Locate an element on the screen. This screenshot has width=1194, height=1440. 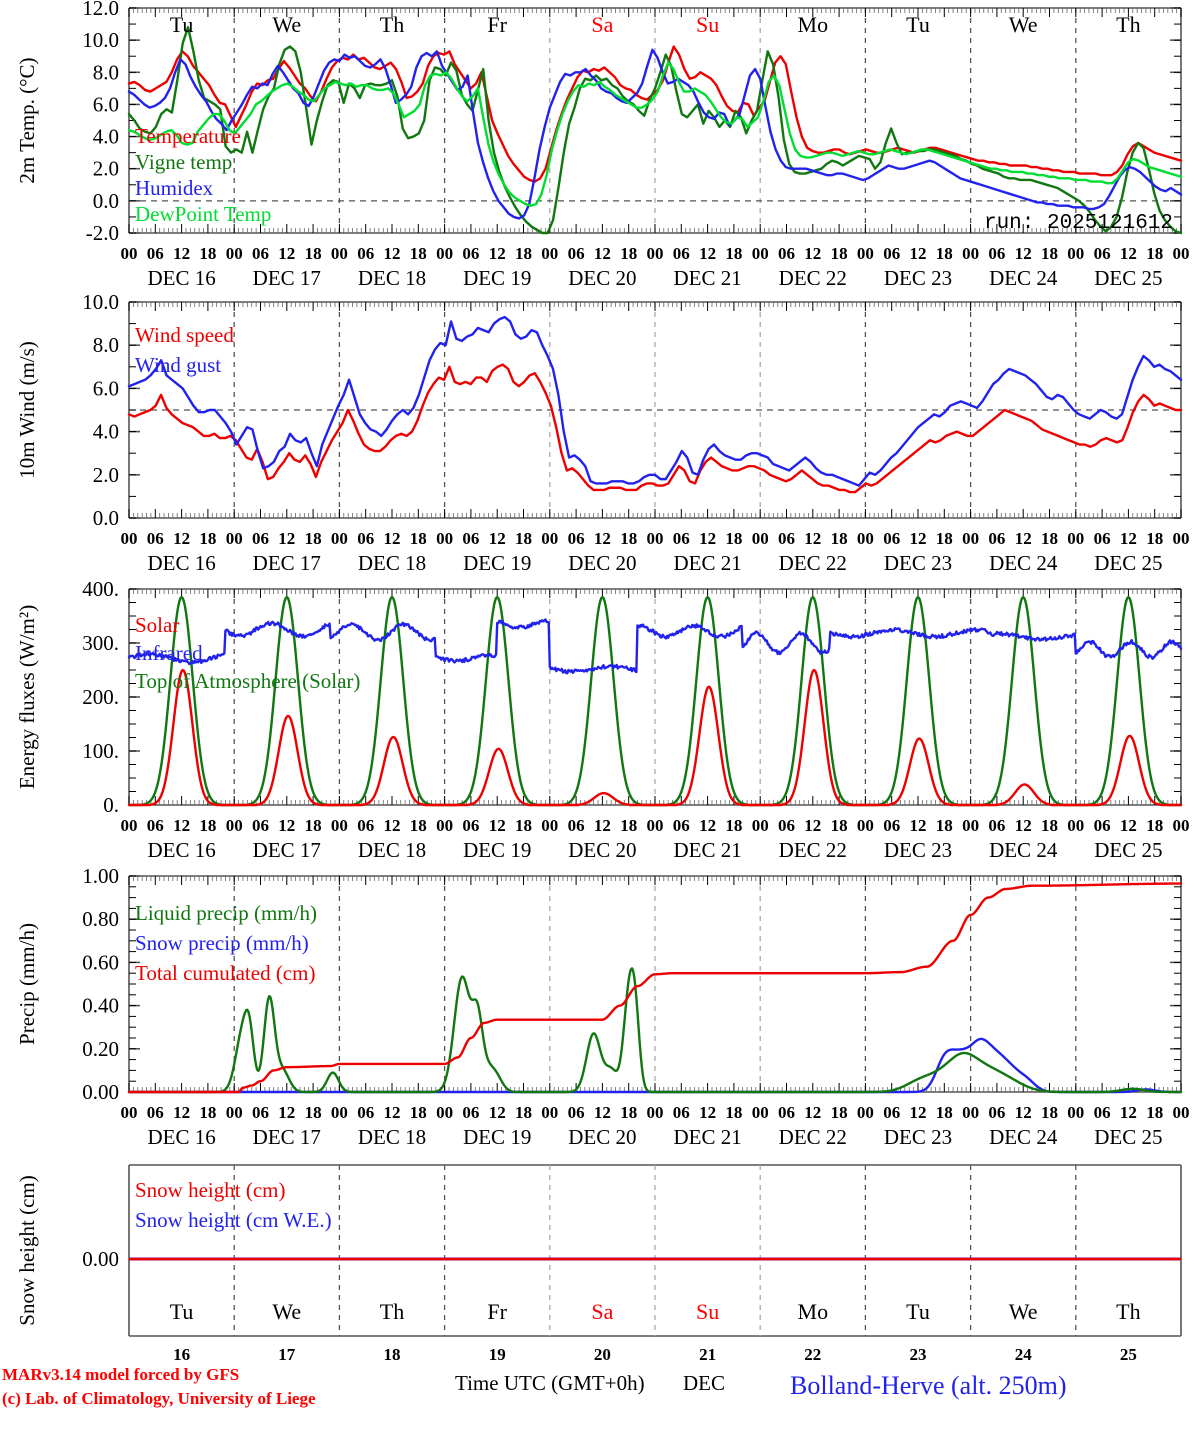
legend-item-dewpoint-temp: DewPoint Temp is located at coordinates (203, 214).